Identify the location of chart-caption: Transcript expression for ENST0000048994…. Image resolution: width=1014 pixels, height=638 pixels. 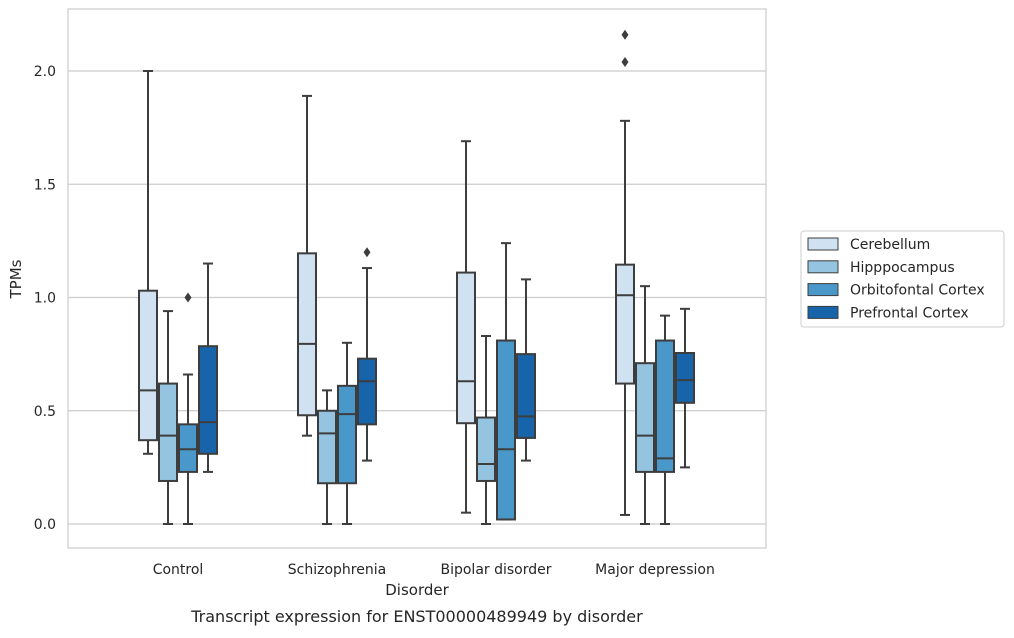
(416, 616).